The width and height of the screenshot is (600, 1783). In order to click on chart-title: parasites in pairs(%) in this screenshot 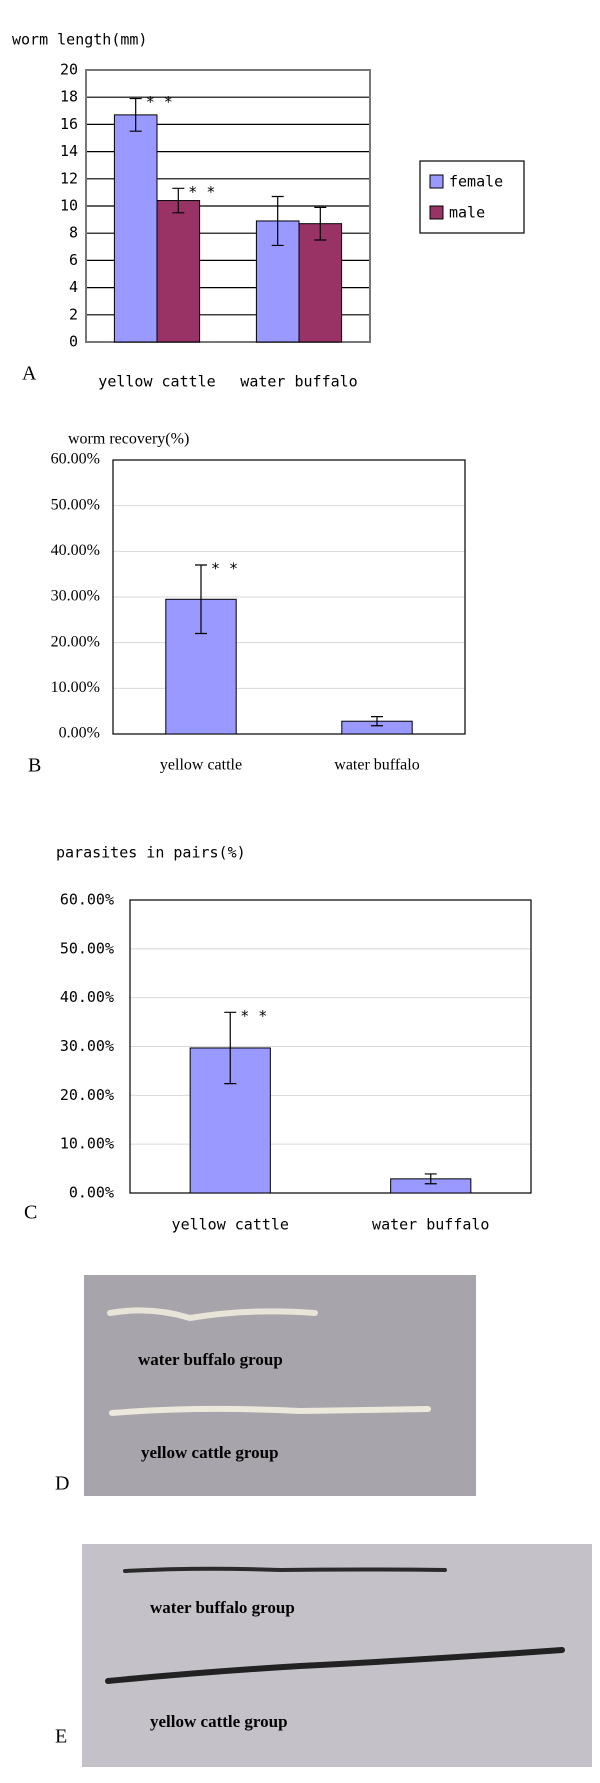, I will do `click(151, 853)`.